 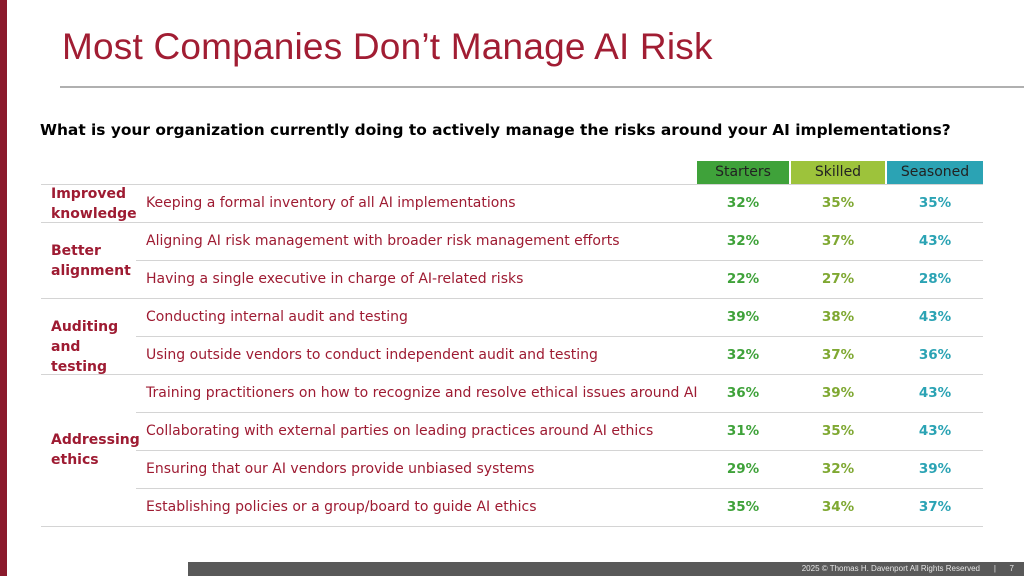 I want to click on column-header-seasoned: Seasoned, so click(x=935, y=172).